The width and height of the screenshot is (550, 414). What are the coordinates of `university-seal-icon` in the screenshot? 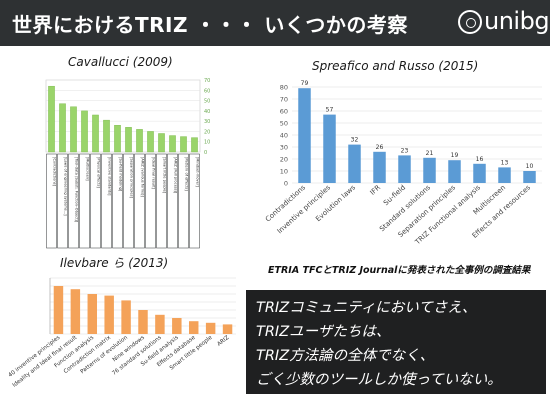 It's located at (470, 22).